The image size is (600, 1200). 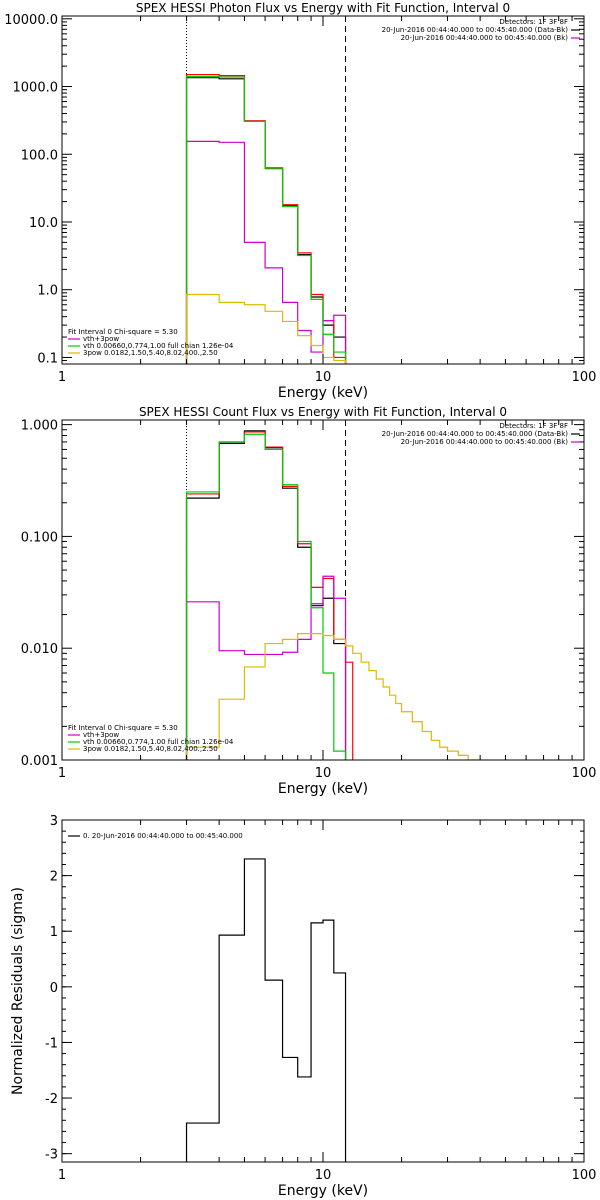 I want to click on y-tick-label: 1.000, so click(x=39, y=426).